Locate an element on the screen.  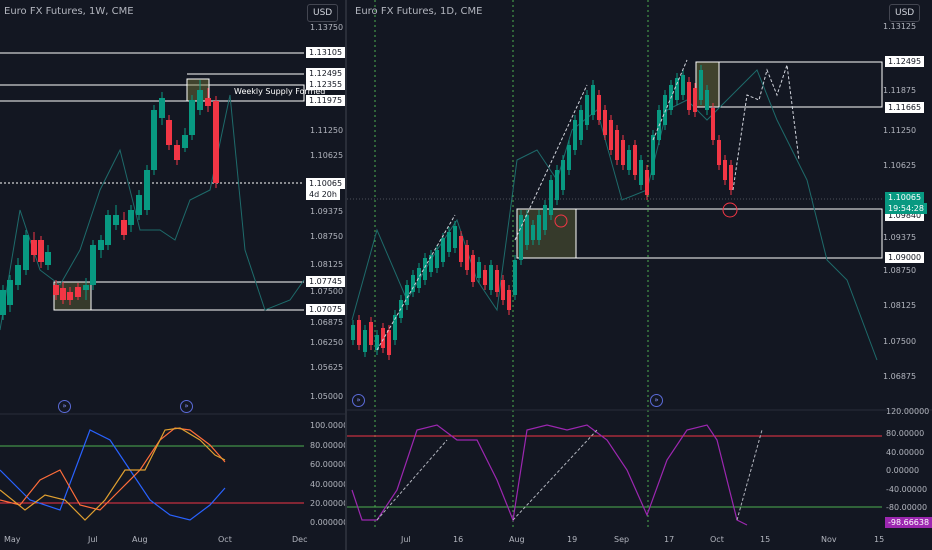
price-axis-label: 1.08750 is located at coordinates (900, 270).